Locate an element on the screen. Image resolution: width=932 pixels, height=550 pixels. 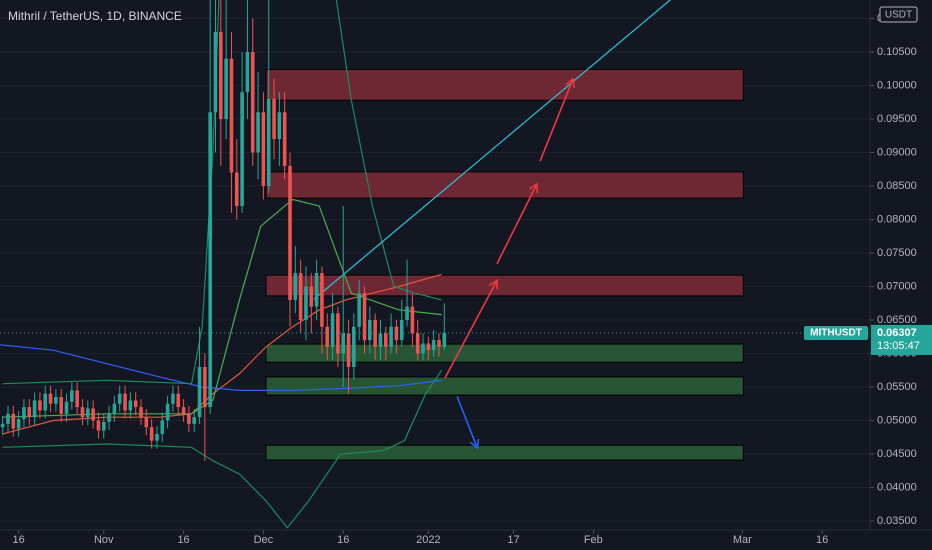
x-tick-label: Nov is located at coordinates (104, 540).